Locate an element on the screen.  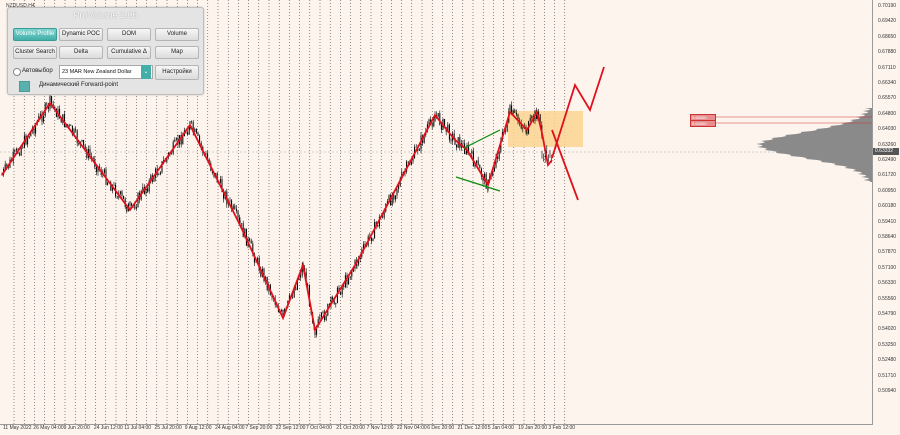
volume-profile-histogram is located at coordinates (814, 145).